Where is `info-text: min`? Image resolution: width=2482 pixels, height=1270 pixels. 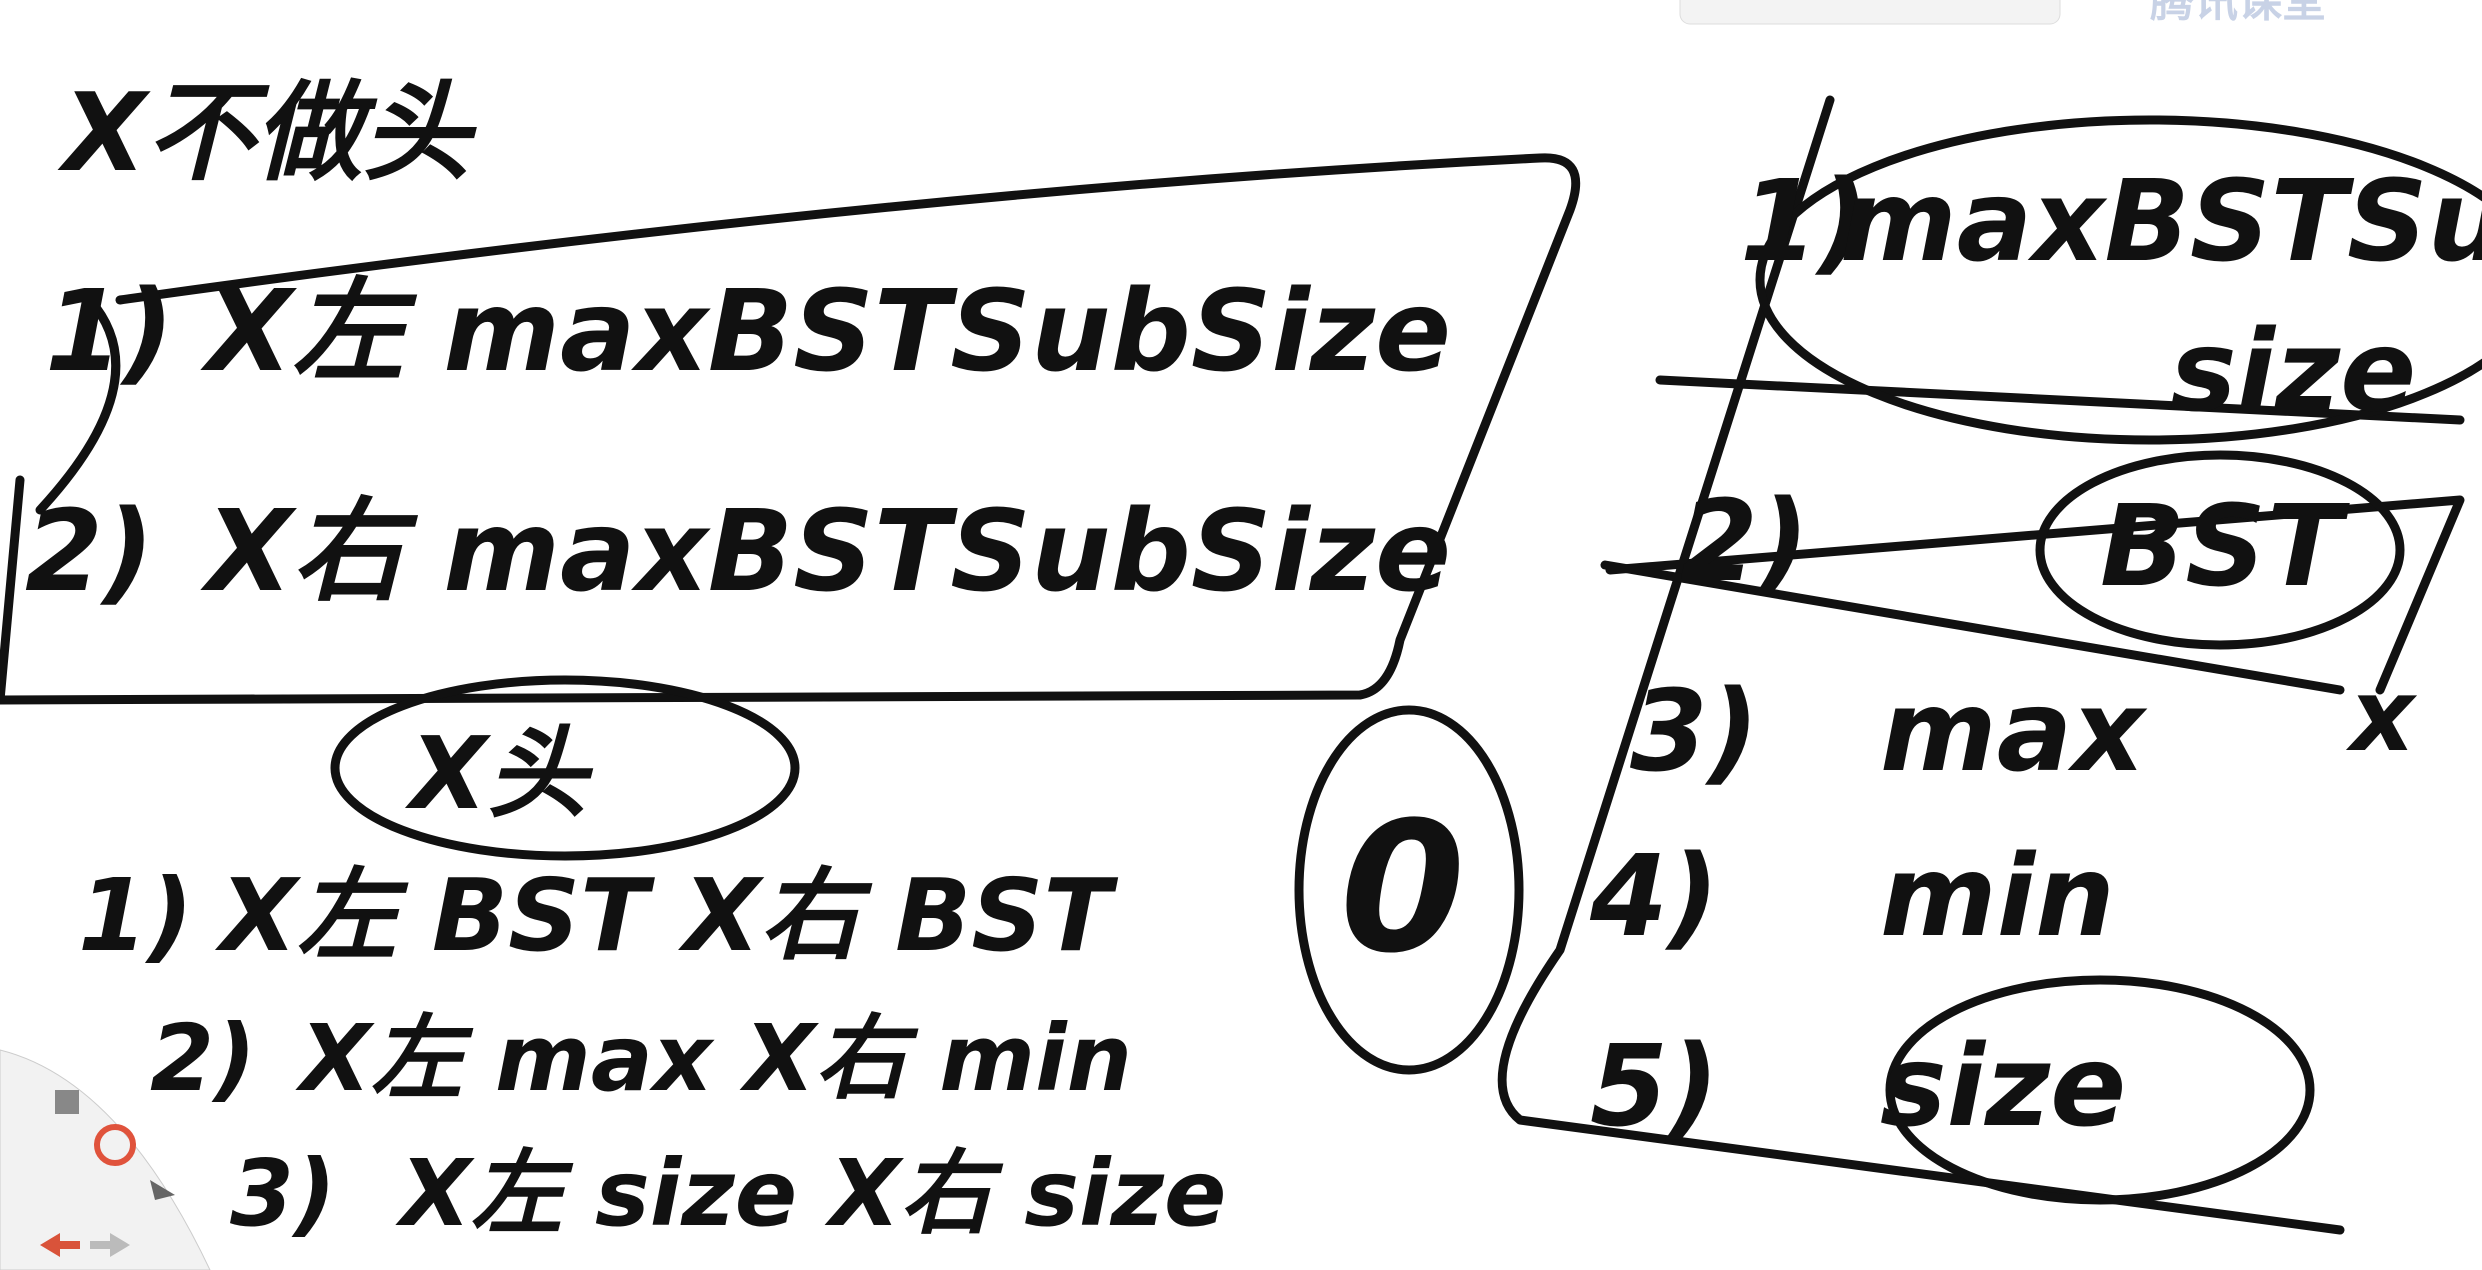 info-text: min is located at coordinates (1997, 897).